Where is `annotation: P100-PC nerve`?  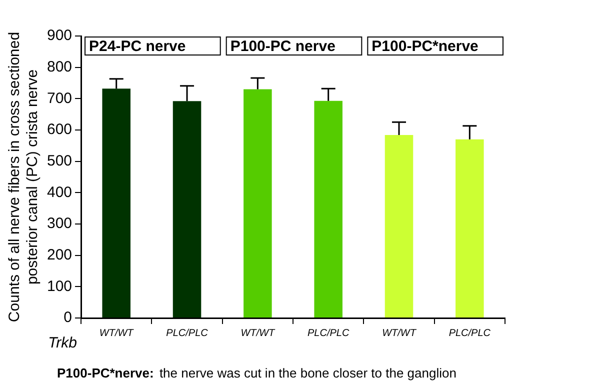
annotation: P100-PC nerve is located at coordinates (283, 47).